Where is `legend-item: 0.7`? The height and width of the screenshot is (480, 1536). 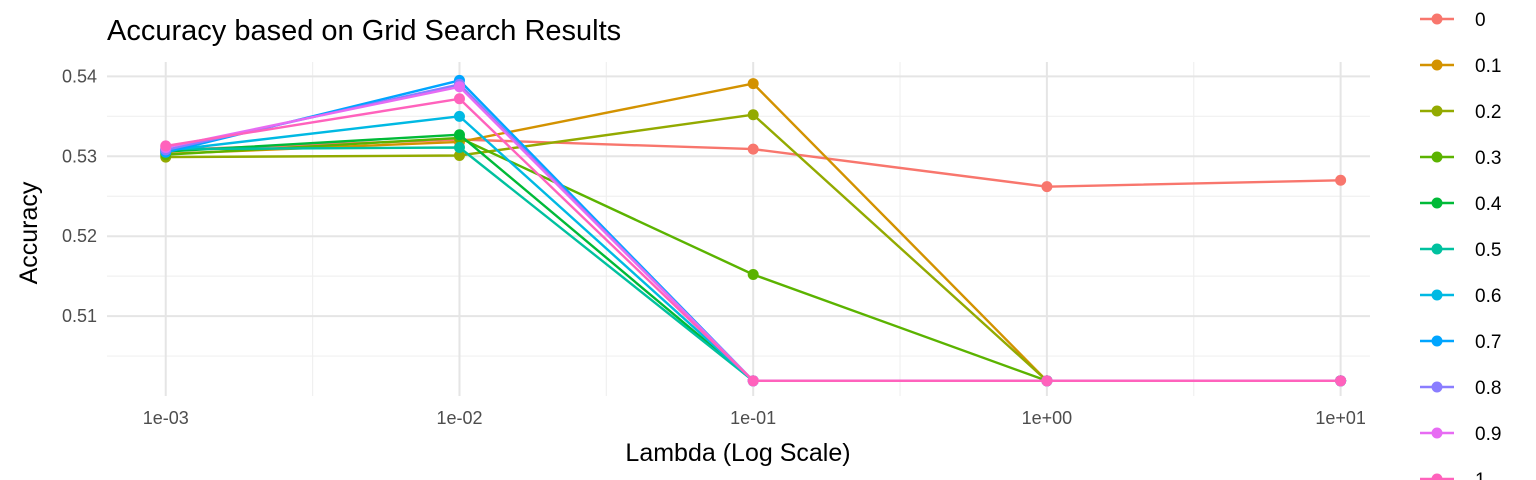
legend-item: 0.7 is located at coordinates (1460, 342).